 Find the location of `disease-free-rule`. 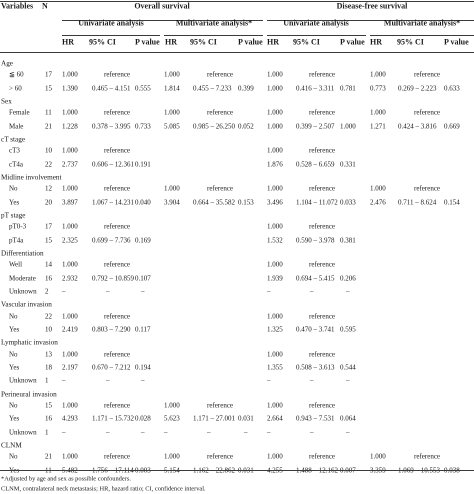

disease-free-rule is located at coordinates (370, 20).